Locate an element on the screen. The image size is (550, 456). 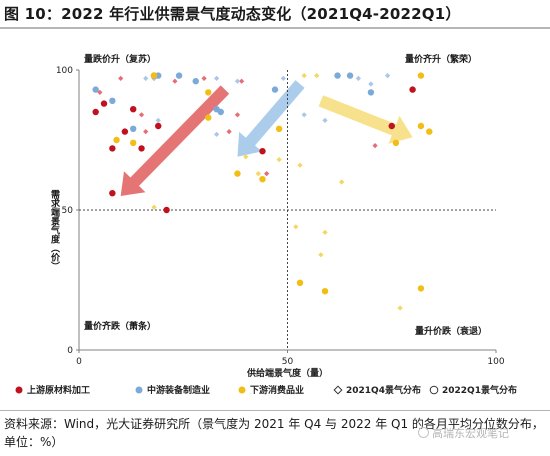
legend-label: 中游装备制造业 is located at coordinates (178, 390).